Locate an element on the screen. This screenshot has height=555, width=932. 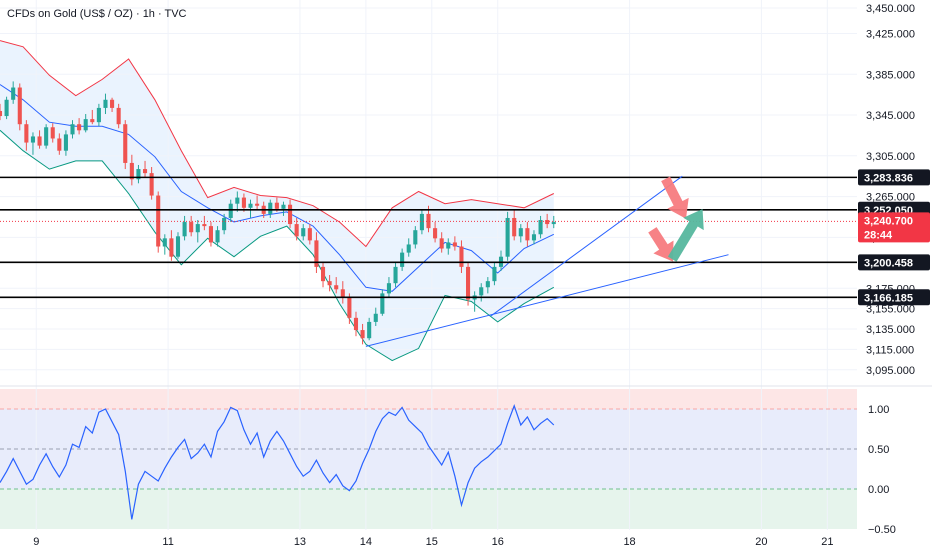
trendlines is located at coordinates (547, 261).